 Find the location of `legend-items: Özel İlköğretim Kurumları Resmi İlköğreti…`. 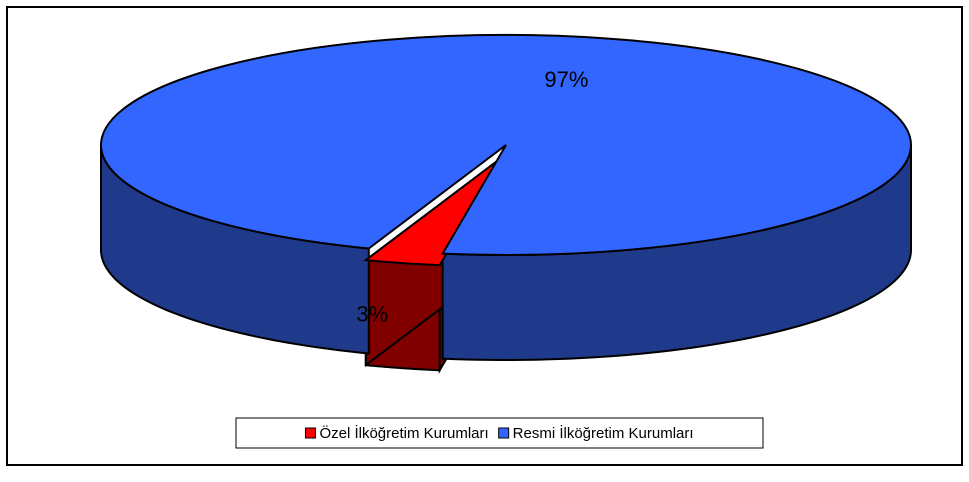

legend-items: Özel İlköğretim Kurumları Resmi İlköğreti… is located at coordinates (499, 433).